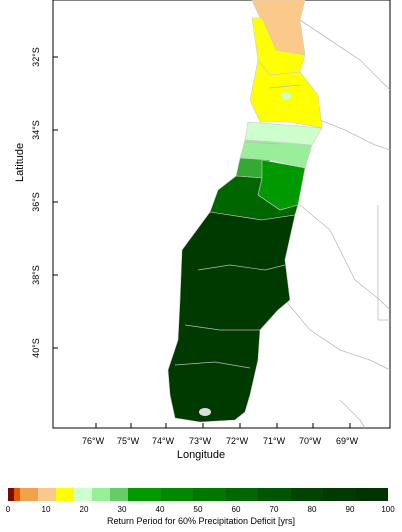  I want to click on lat-tick-label: 38°S, so click(35, 275).